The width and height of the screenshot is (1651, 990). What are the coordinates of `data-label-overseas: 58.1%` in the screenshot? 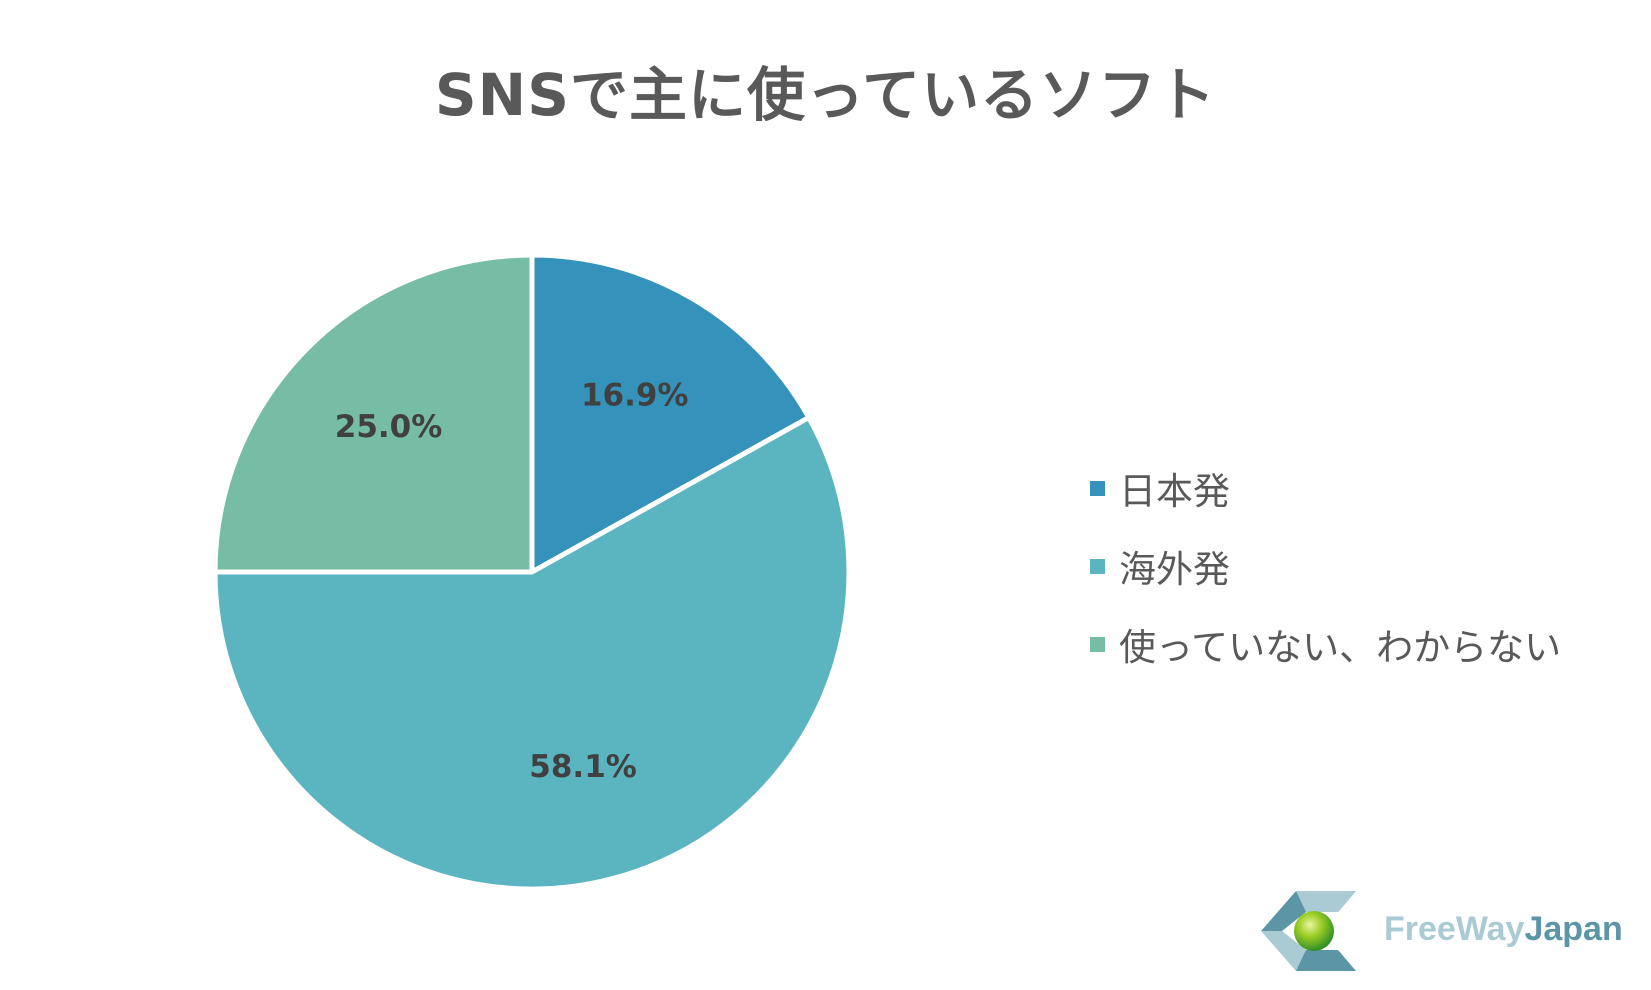 It's located at (583, 767).